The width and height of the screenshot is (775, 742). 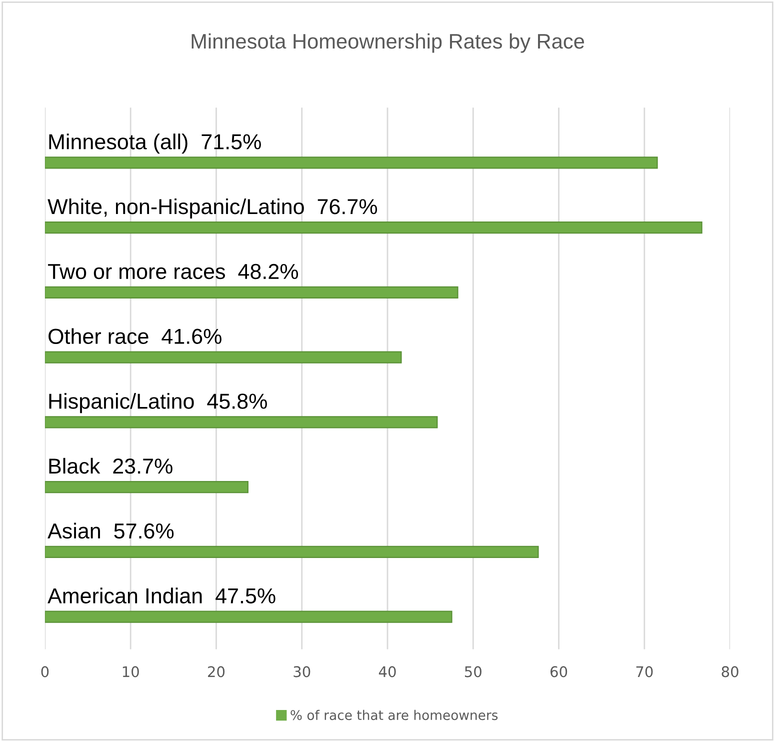 What do you see at coordinates (110, 466) in the screenshot?
I see `category-label: Black 23.7%` at bounding box center [110, 466].